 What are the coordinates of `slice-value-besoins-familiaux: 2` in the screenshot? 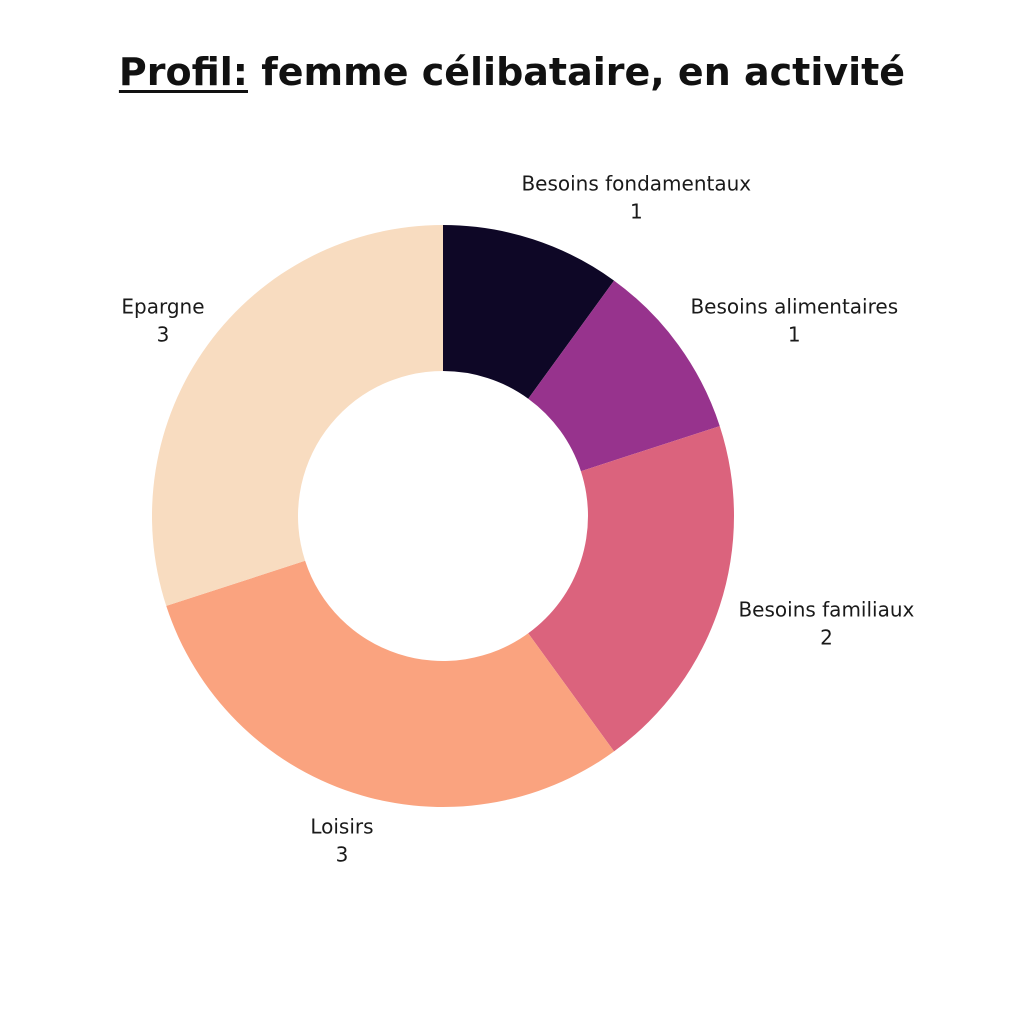 It's located at (826, 637).